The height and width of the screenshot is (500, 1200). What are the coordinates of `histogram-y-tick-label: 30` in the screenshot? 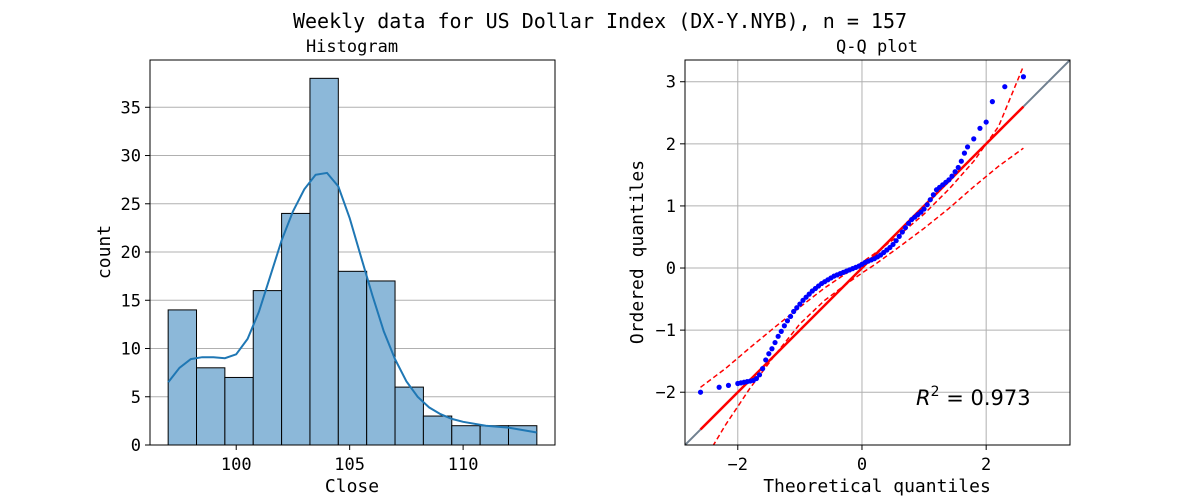 It's located at (131, 157).